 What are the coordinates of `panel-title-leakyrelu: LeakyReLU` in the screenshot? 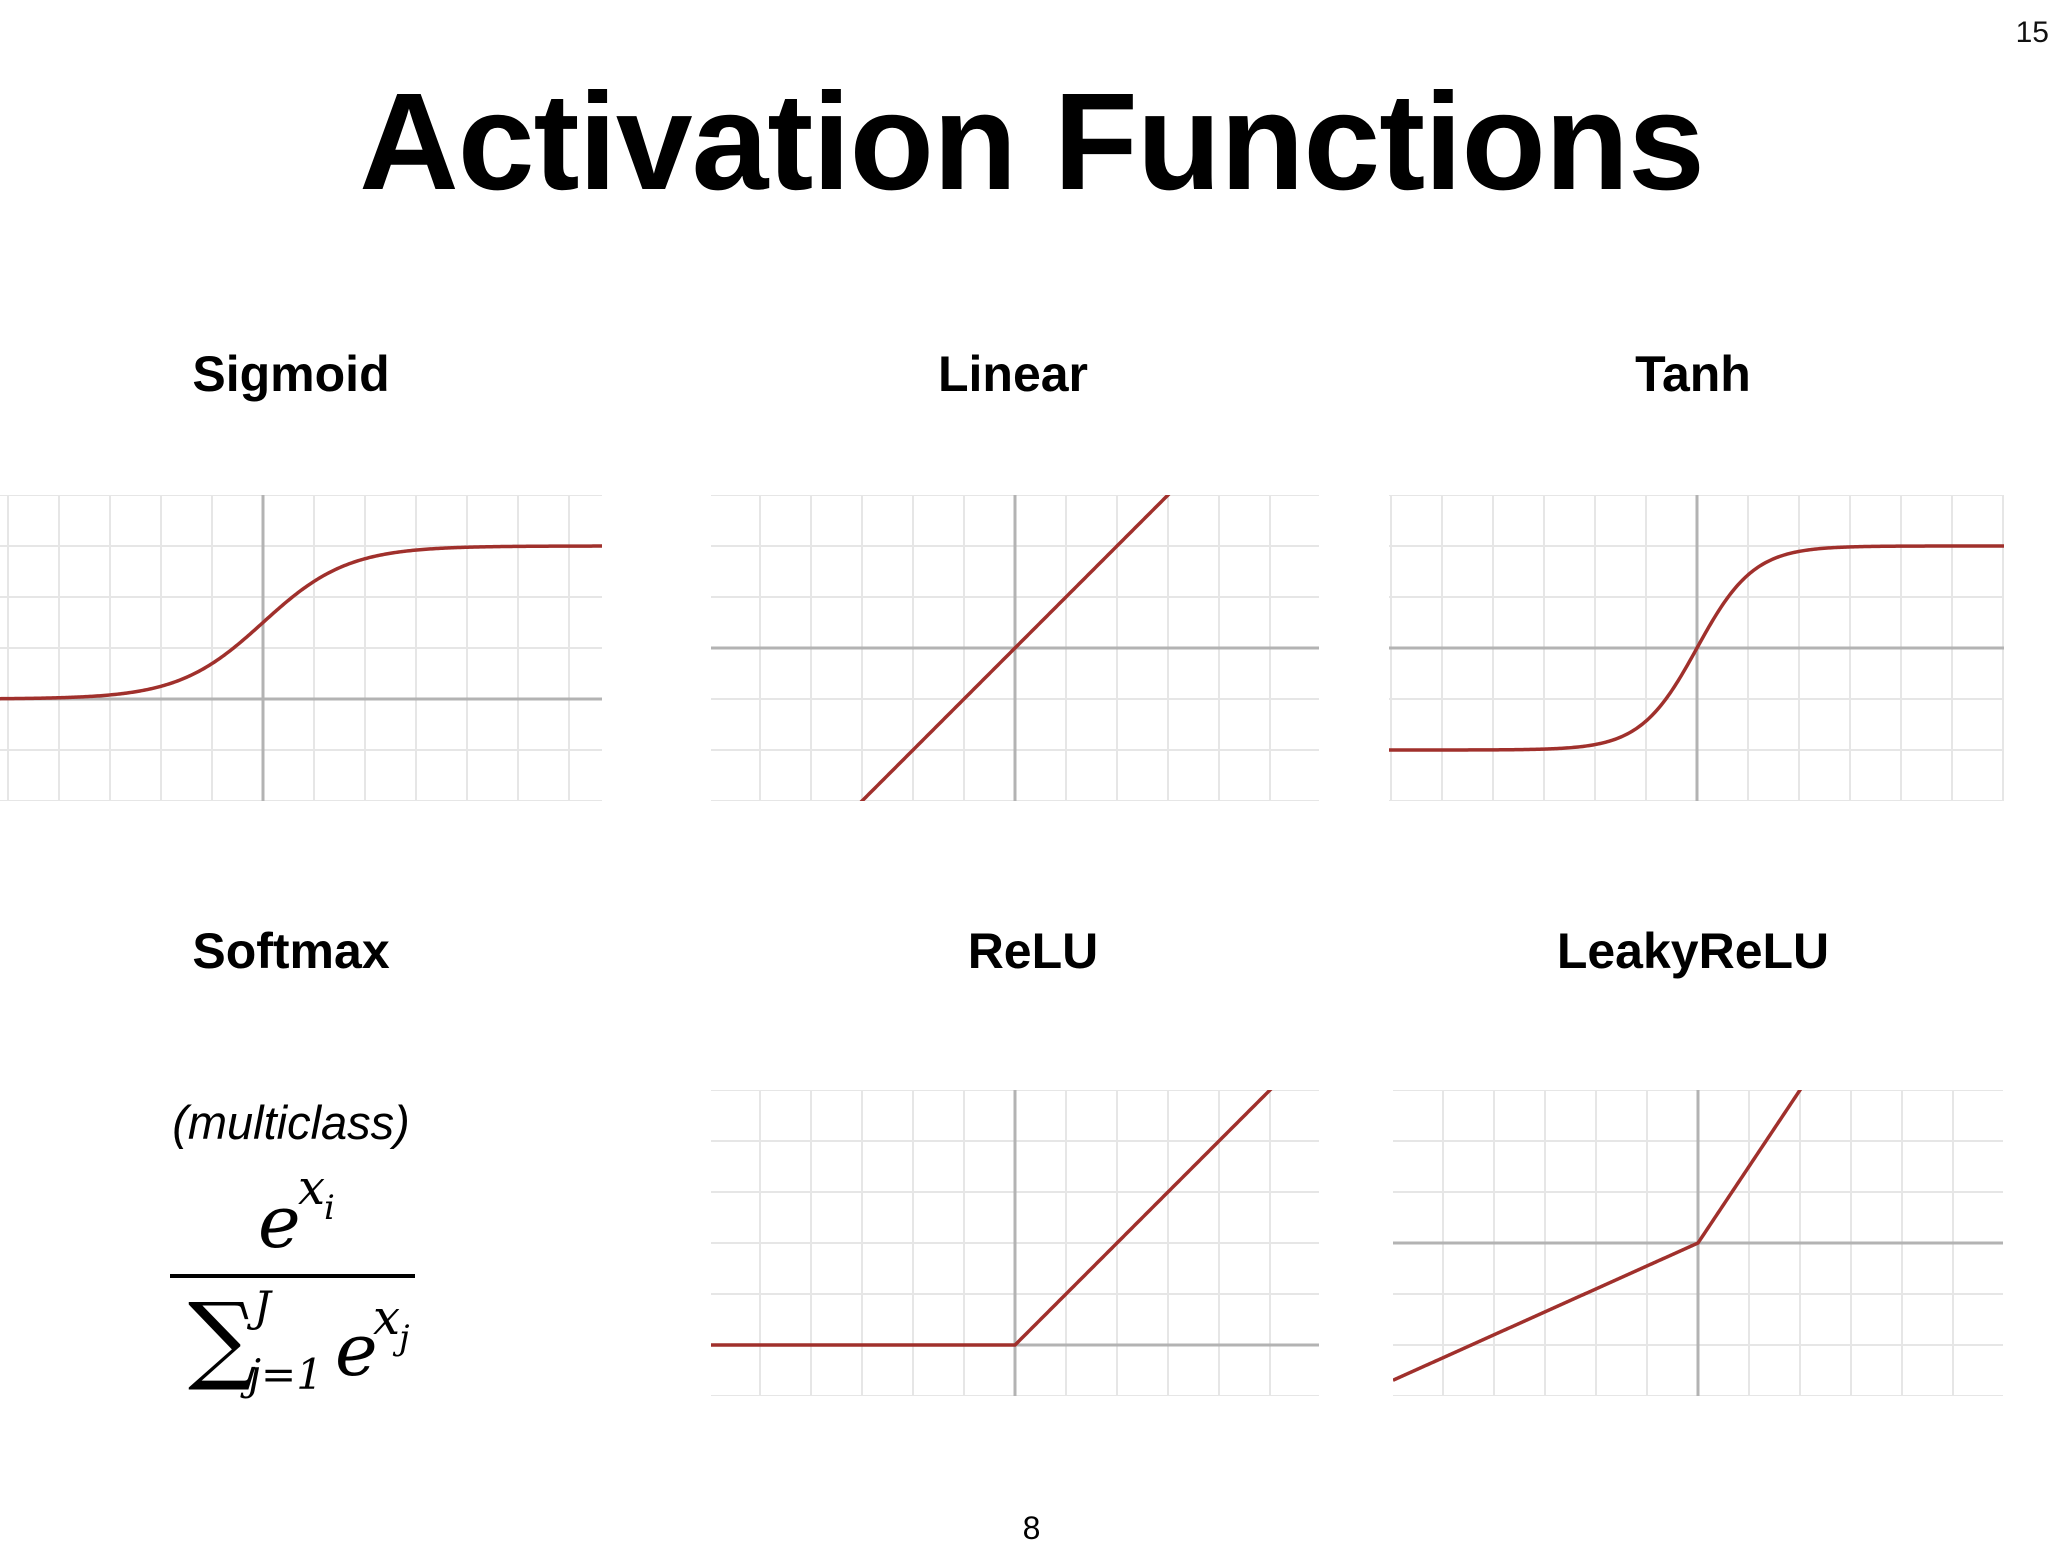 It's located at (1693, 951).